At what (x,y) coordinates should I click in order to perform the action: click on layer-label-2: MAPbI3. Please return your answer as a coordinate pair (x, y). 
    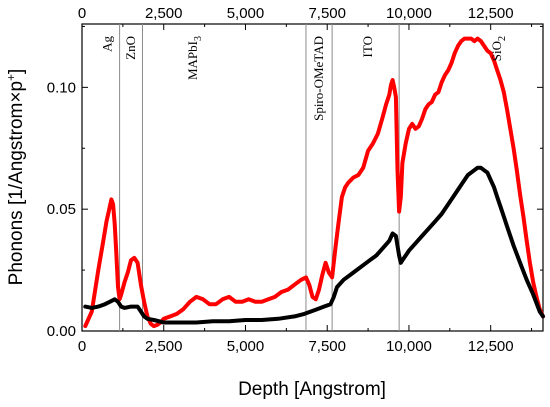
    Looking at the image, I should click on (194, 58).